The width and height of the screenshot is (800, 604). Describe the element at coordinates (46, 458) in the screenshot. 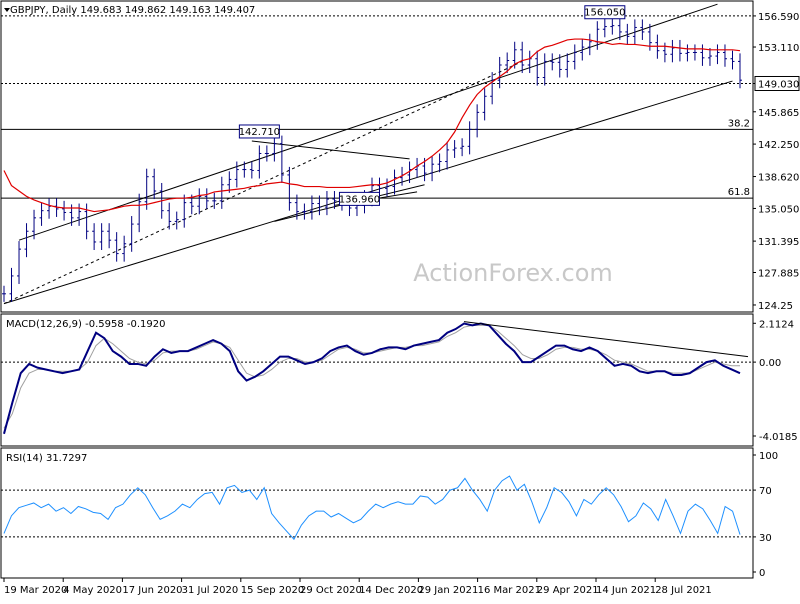

I see `rsi-title: RSI(14) 31.7297` at that location.